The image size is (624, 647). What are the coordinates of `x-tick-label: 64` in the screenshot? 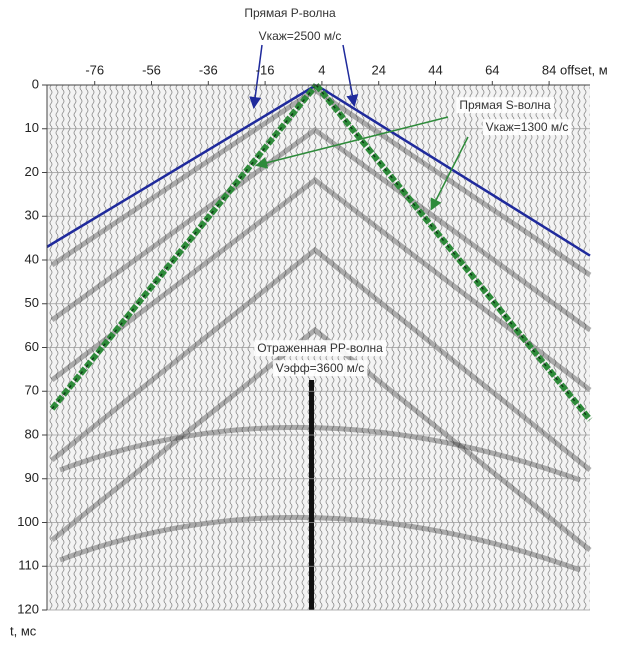 It's located at (492, 69).